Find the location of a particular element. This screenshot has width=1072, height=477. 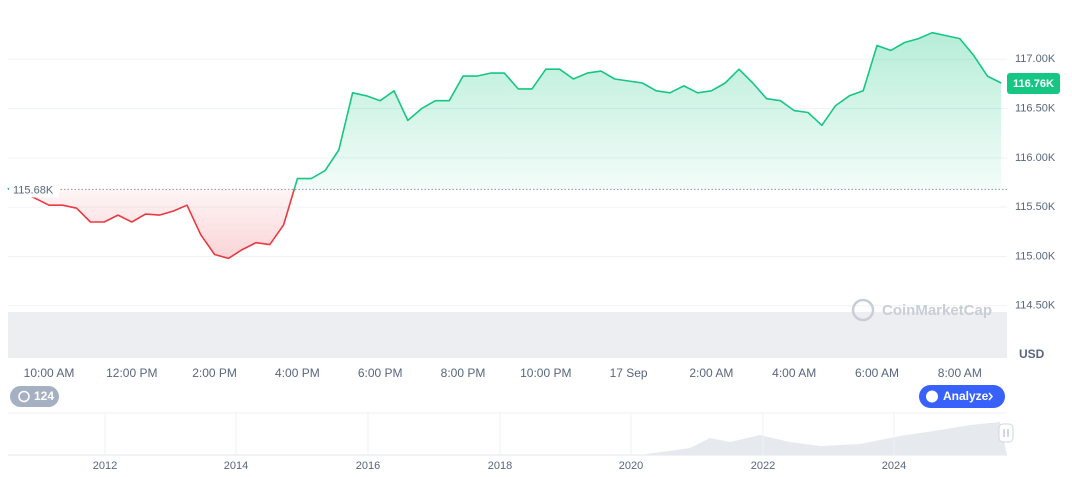

y-tick-label: 115.00K is located at coordinates (1035, 256).